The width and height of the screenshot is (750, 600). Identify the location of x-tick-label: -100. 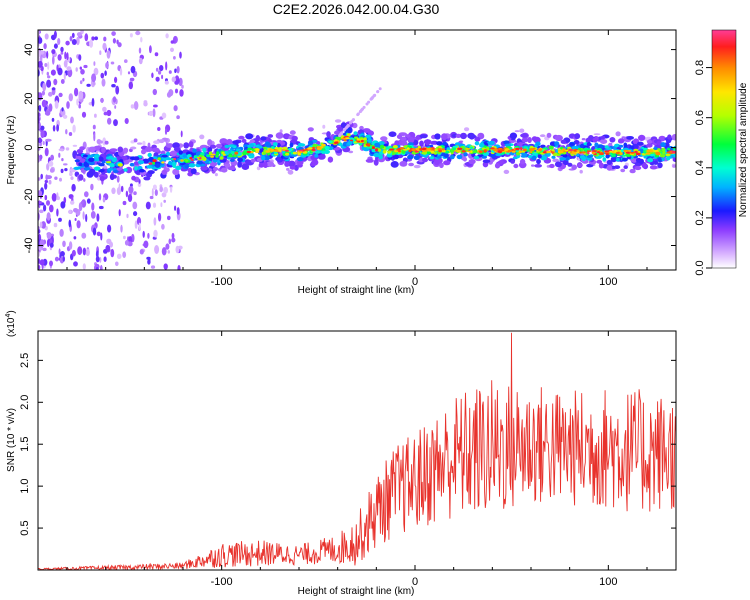
(222, 282).